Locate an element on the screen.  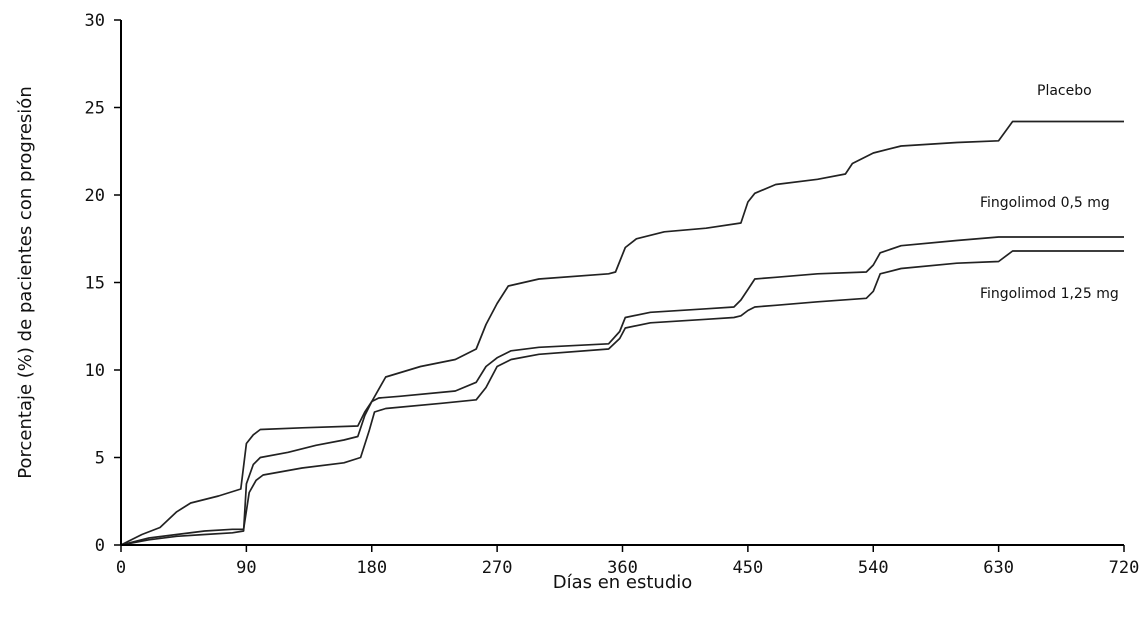
y-tick-label: 30 is located at coordinates (95, 21).